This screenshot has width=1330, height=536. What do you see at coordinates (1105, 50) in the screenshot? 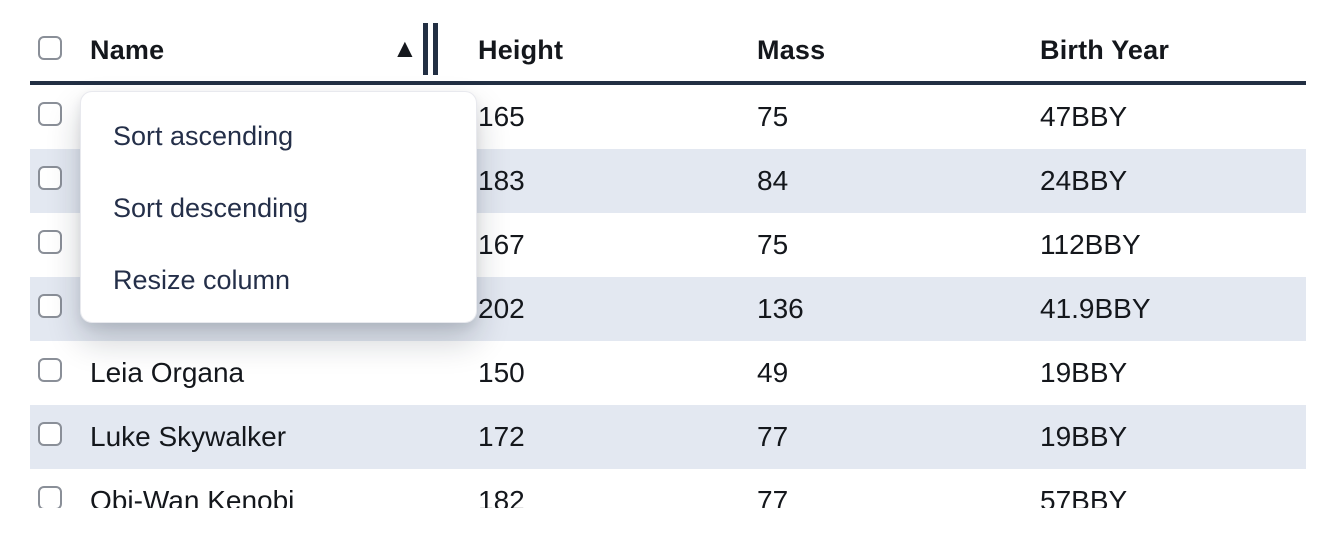
I see `column-header-birth-year-label: Birth Year` at bounding box center [1105, 50].